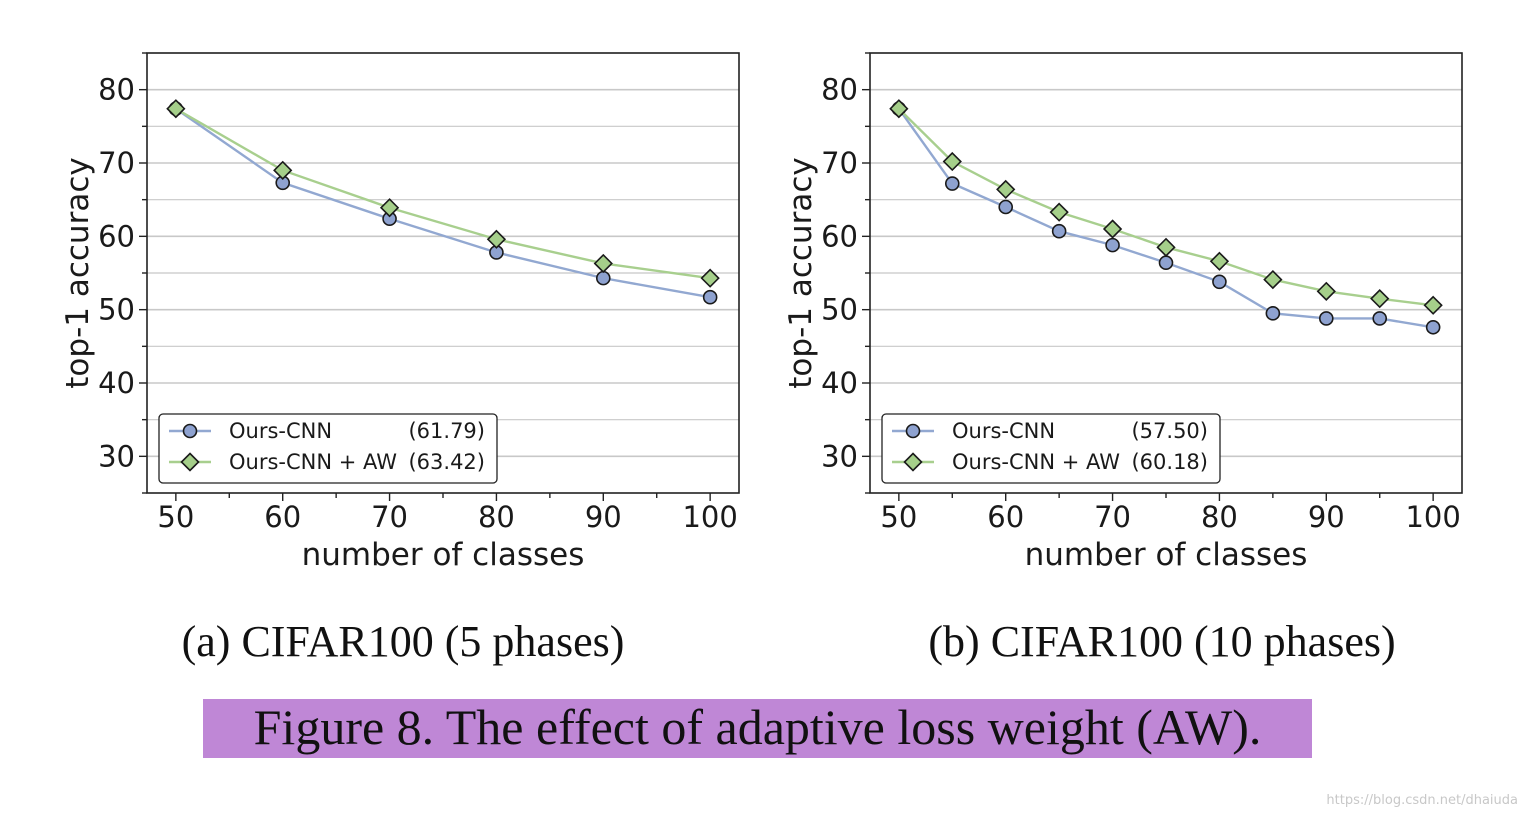 The image size is (1528, 820). Describe the element at coordinates (446, 462) in the screenshot. I see `legend-entry-value: (63.42)` at that location.